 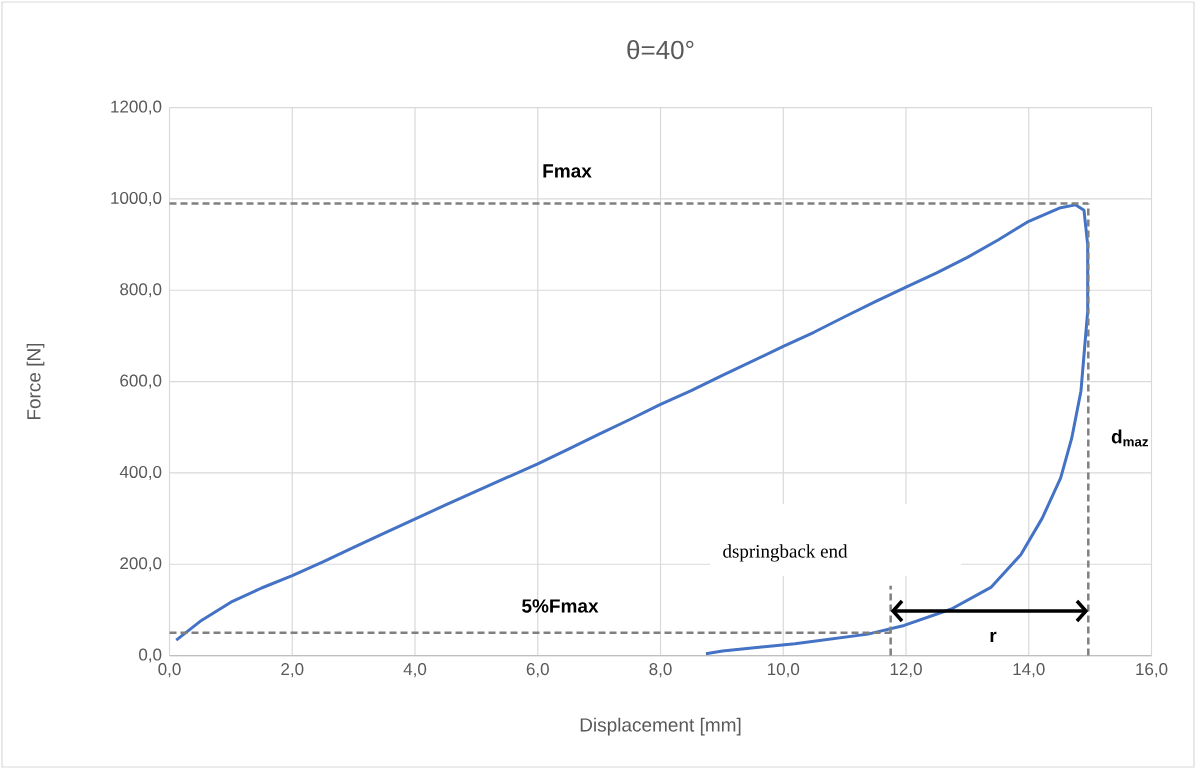 I want to click on x-tick-label: 14,0, so click(x=1029, y=670).